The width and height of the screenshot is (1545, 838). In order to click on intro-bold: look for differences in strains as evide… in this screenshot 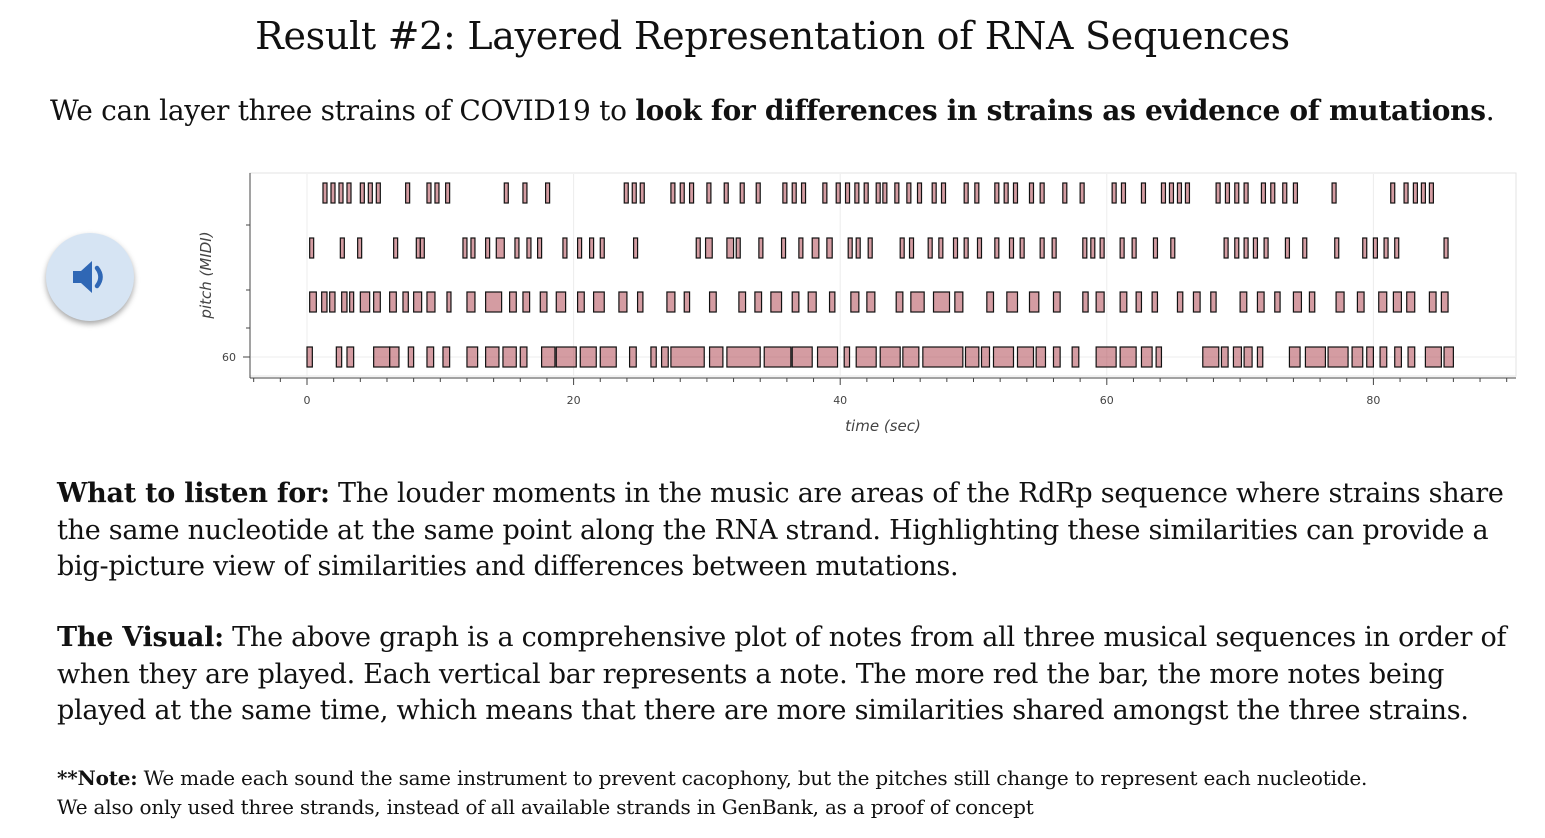, I will do `click(1060, 110)`.